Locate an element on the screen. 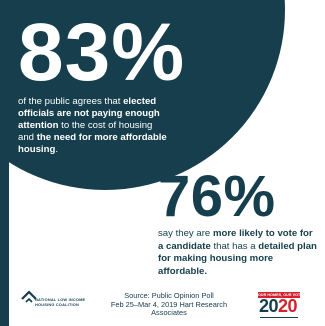 The height and width of the screenshot is (326, 325). stat-83-number: 83% is located at coordinates (102, 52).